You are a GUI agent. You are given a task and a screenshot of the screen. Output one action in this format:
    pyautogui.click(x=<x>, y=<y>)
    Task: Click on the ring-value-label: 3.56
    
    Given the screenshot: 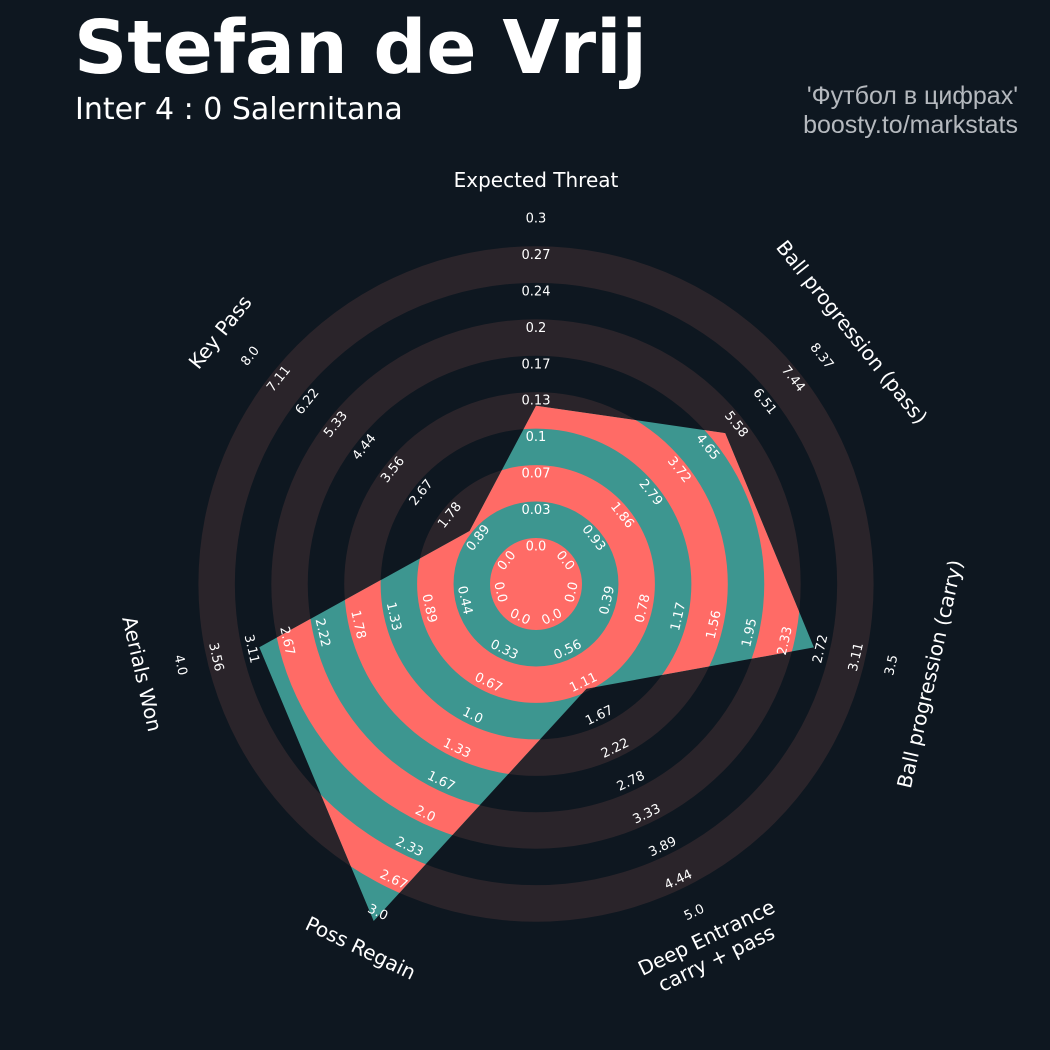 What is the action you would take?
    pyautogui.click(x=215, y=657)
    